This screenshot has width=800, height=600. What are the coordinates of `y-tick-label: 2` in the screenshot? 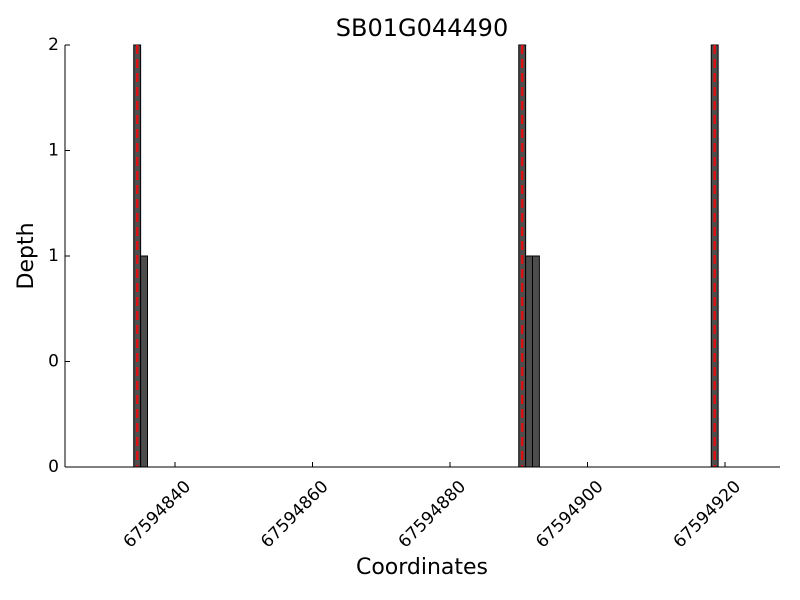 It's located at (53, 45).